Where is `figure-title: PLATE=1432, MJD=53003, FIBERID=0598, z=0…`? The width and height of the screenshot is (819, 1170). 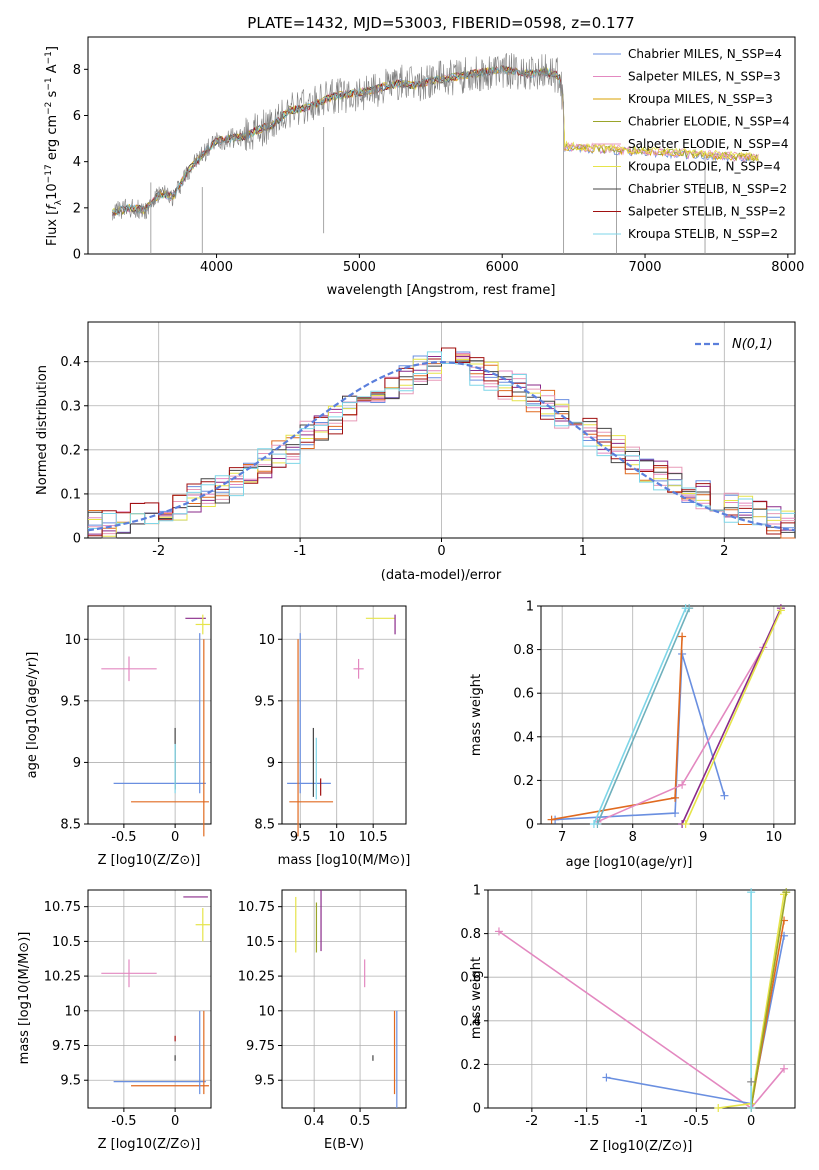
figure-title: PLATE=1432, MJD=53003, FIBERID=0598, z=0… is located at coordinates (440, 23).